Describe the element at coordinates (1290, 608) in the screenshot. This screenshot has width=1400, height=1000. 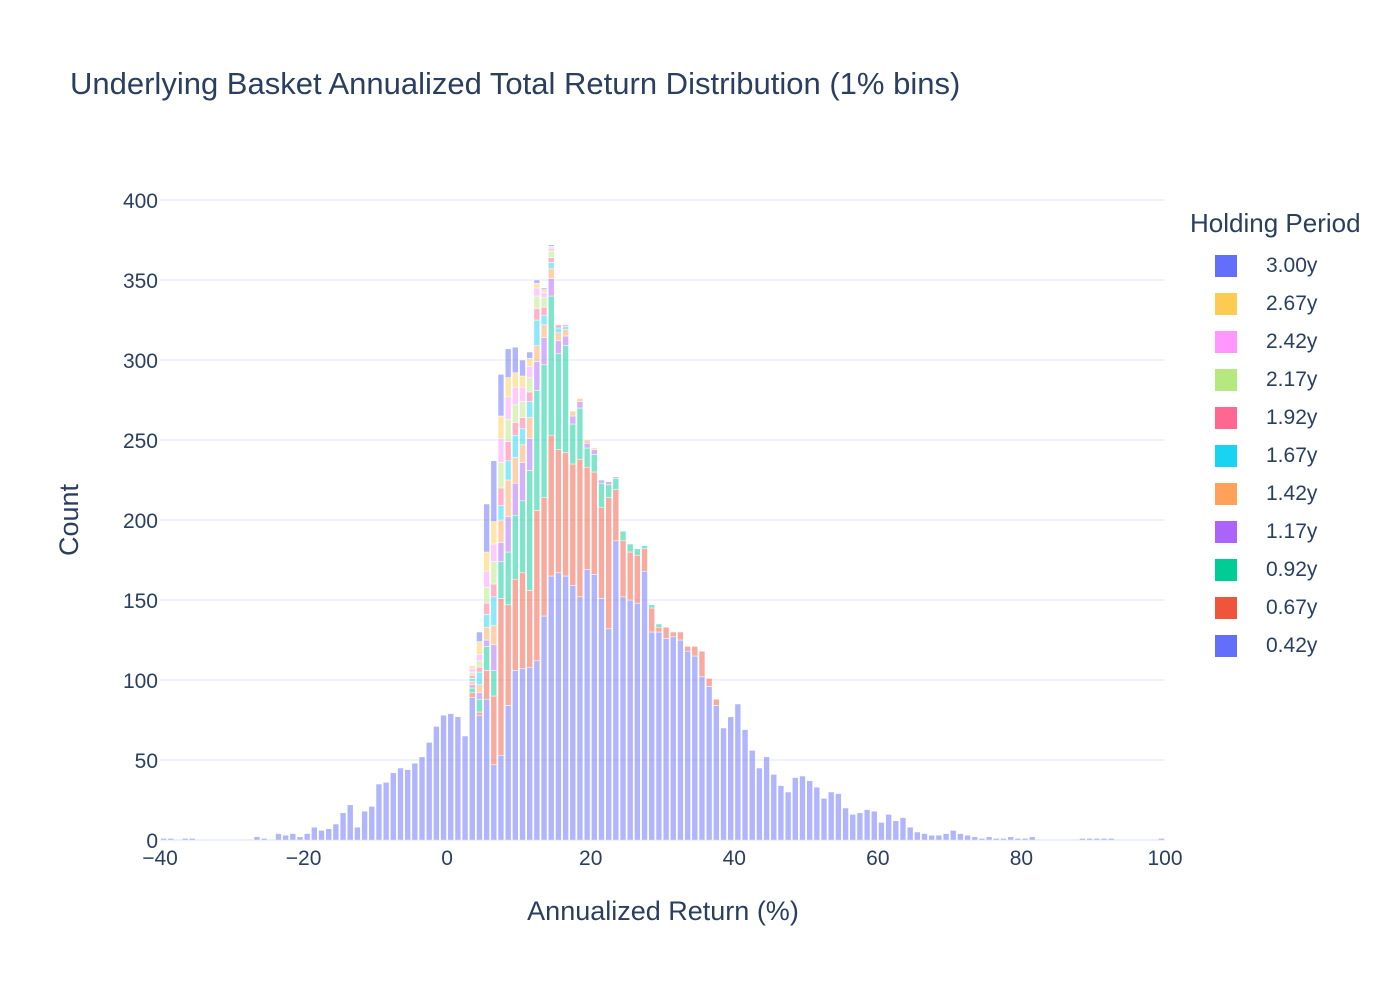
I see `legend-item: 0.67y` at that location.